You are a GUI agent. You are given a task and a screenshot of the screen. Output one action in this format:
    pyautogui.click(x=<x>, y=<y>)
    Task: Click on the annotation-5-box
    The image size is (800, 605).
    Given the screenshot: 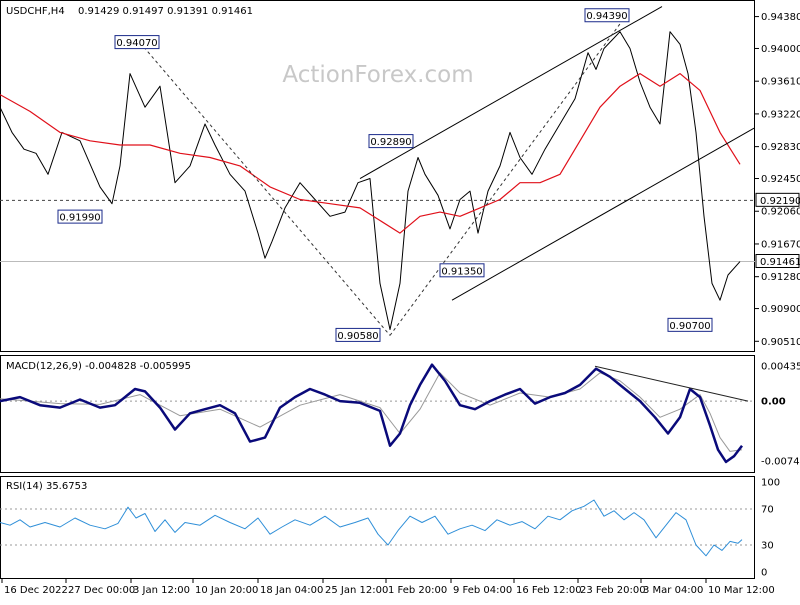 What is the action you would take?
    pyautogui.click(x=607, y=15)
    